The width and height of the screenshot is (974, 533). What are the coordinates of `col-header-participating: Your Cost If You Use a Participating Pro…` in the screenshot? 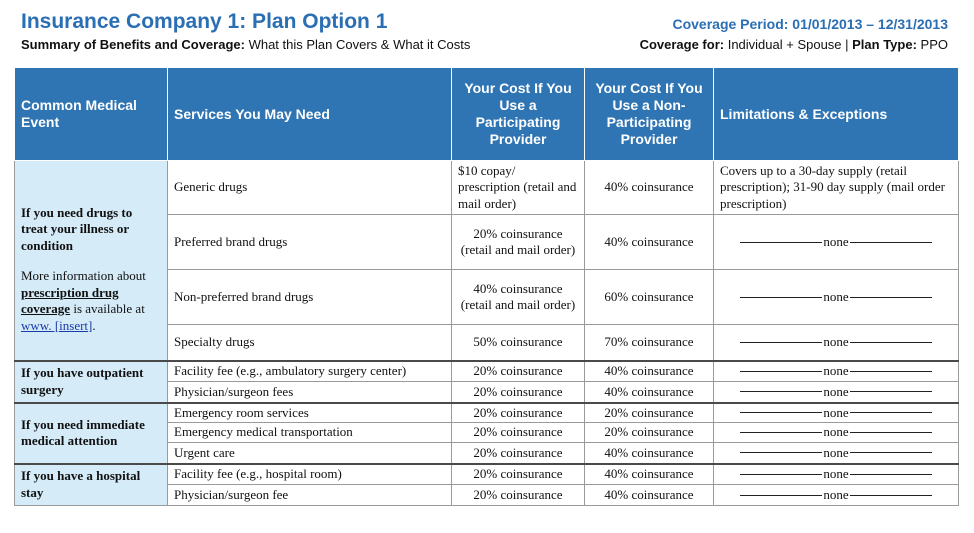 It's located at (518, 114).